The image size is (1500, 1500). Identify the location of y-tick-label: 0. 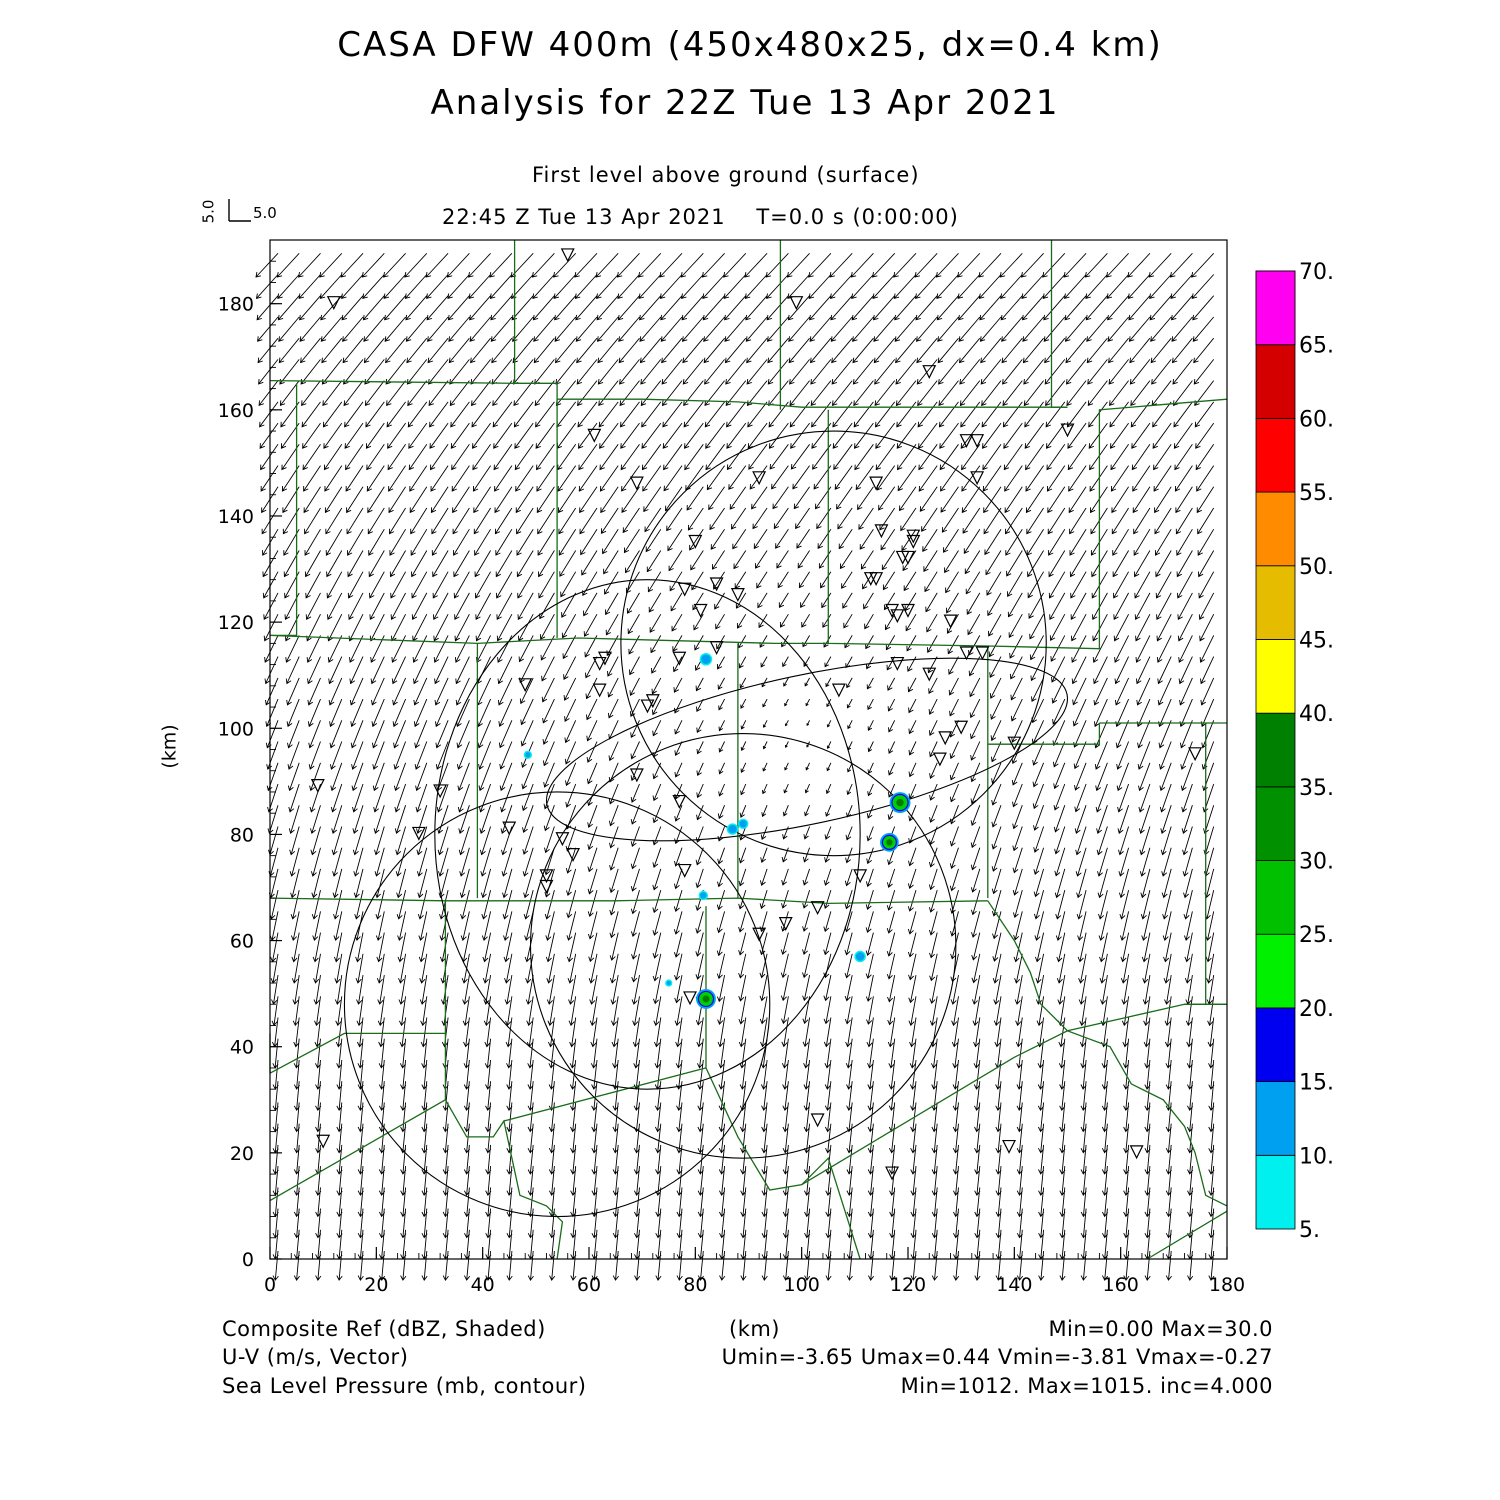
(248, 1260).